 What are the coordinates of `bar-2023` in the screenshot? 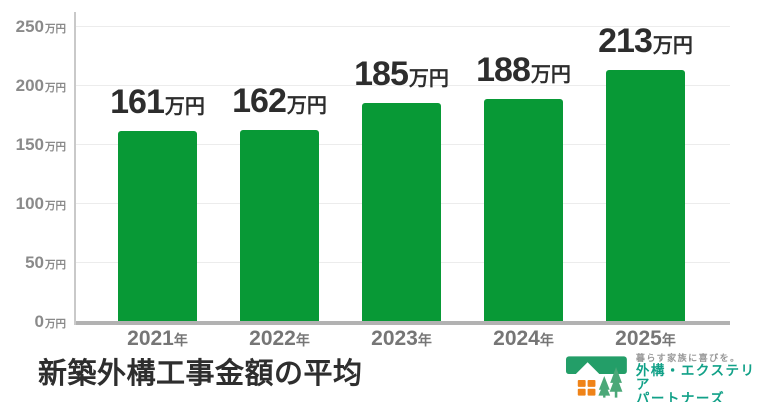 It's located at (401, 212).